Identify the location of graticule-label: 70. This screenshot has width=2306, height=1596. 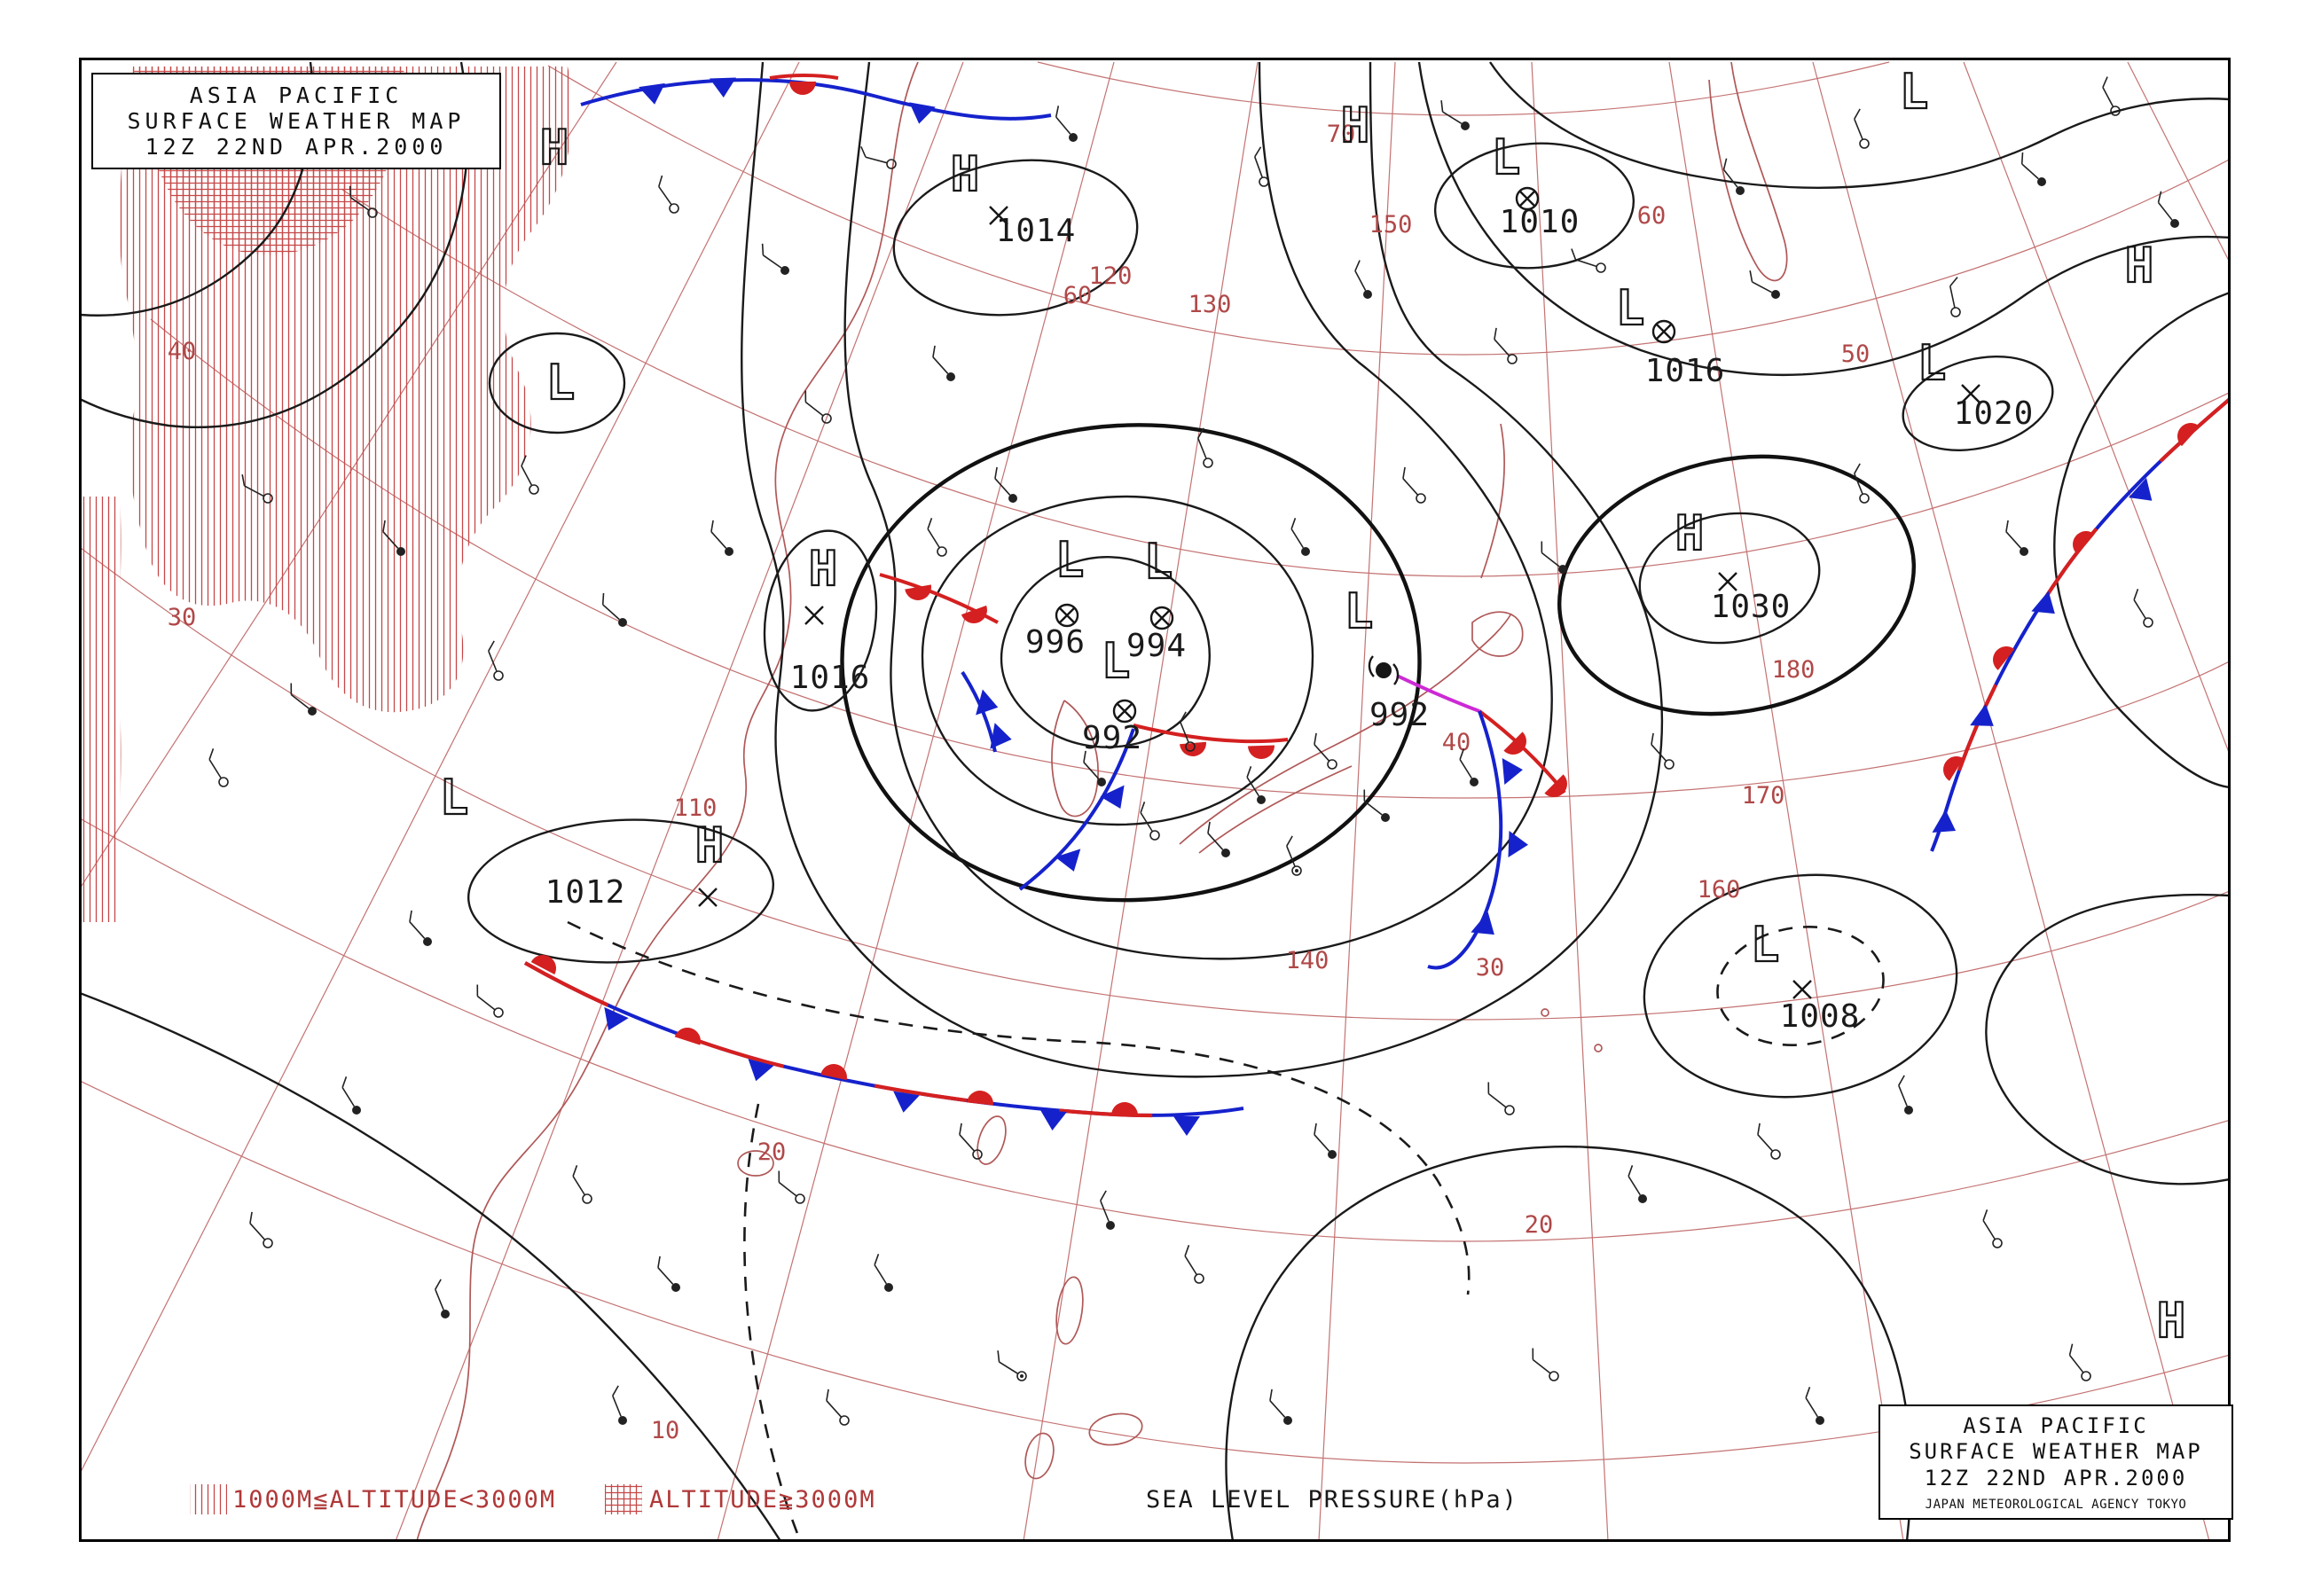
(1341, 134).